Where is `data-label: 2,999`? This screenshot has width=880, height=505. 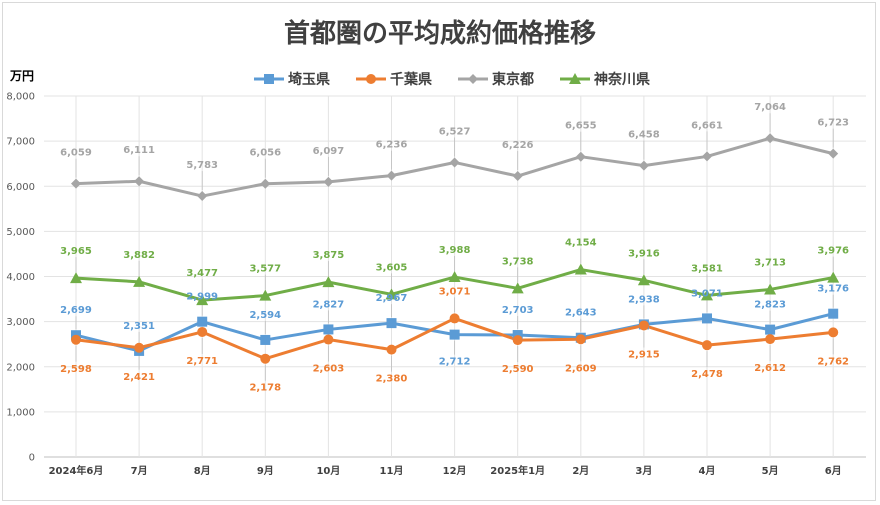
data-label: 2,999 is located at coordinates (202, 297).